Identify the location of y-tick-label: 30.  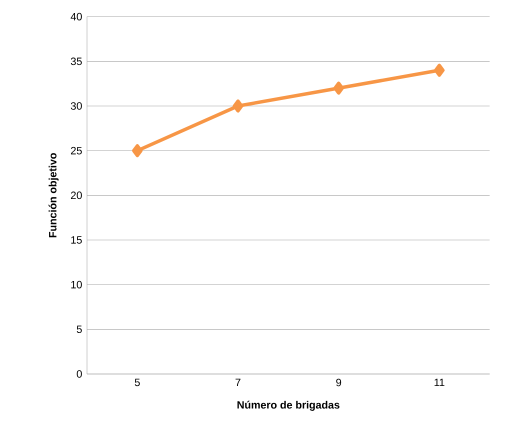
(76, 106).